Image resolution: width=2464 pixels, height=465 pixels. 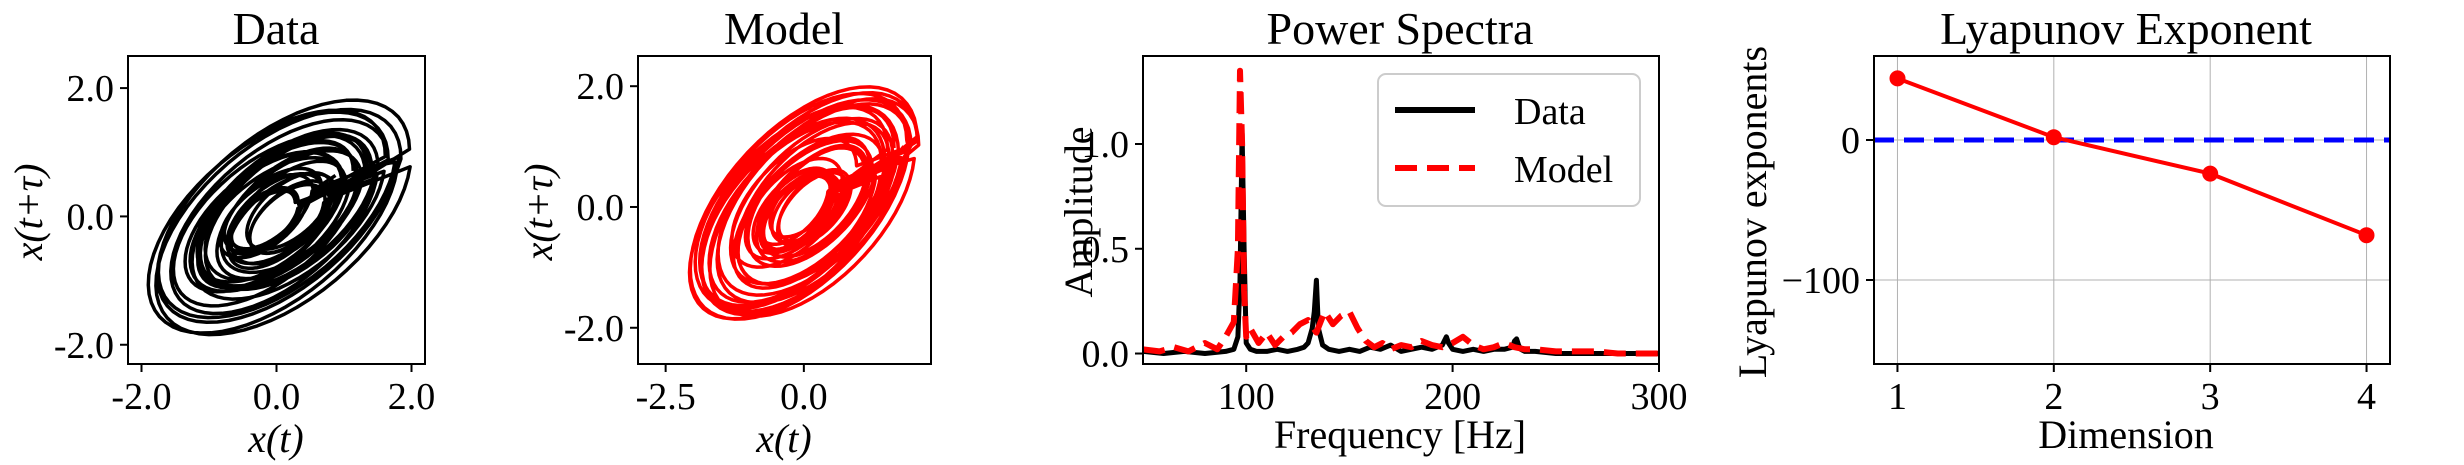 I want to click on lyapunov-line, so click(x=2132, y=157).